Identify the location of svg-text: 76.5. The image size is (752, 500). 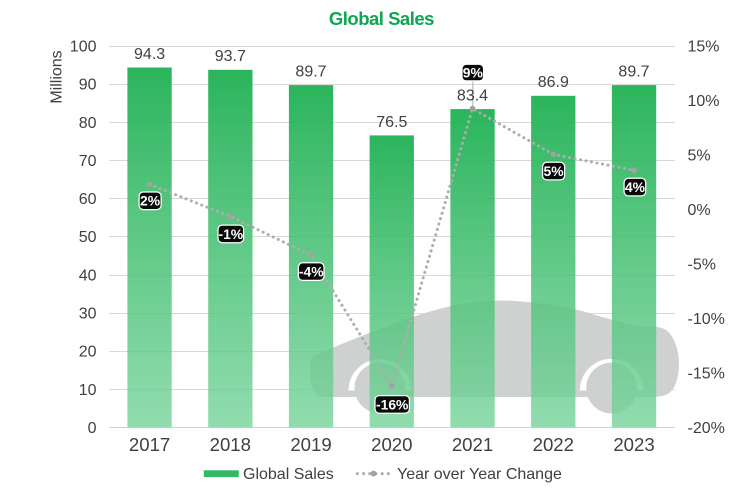
(391, 122).